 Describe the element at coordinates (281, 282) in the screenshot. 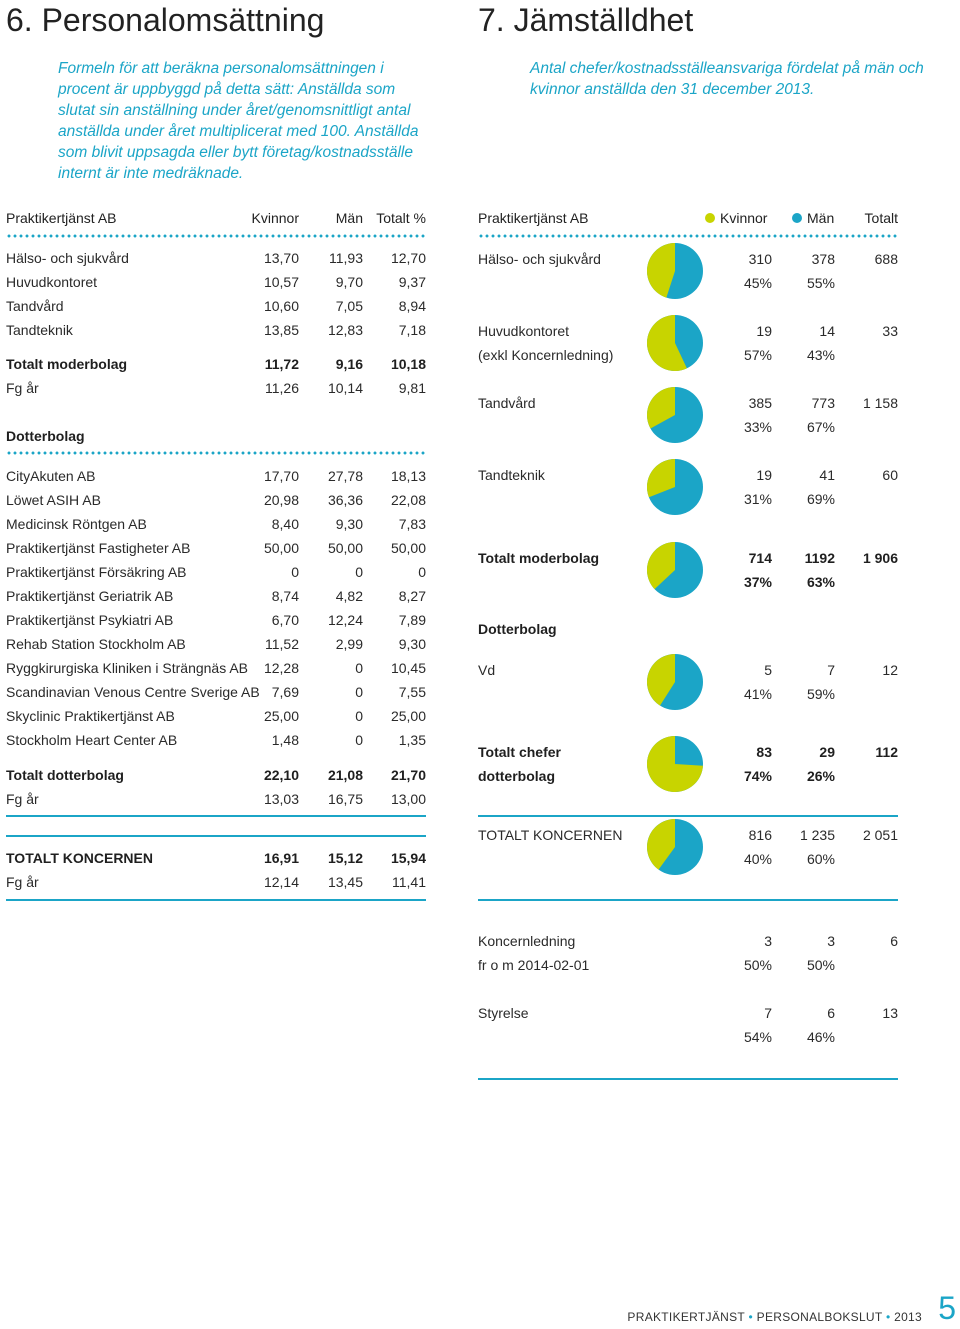

I see `row-value-v1: 10,57` at that location.